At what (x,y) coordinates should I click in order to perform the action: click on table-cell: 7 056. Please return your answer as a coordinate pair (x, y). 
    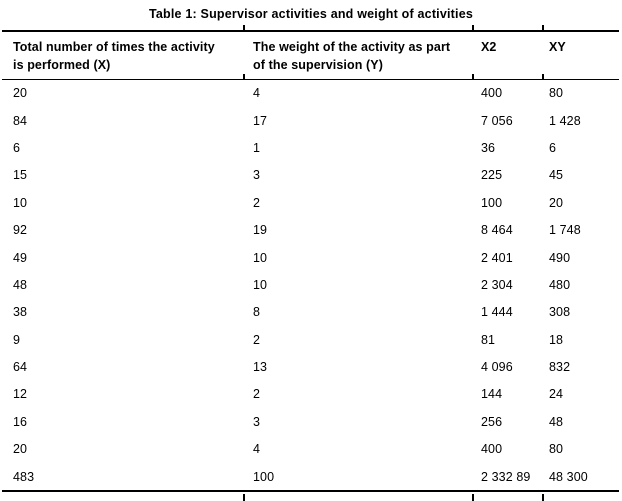
    Looking at the image, I should click on (497, 120).